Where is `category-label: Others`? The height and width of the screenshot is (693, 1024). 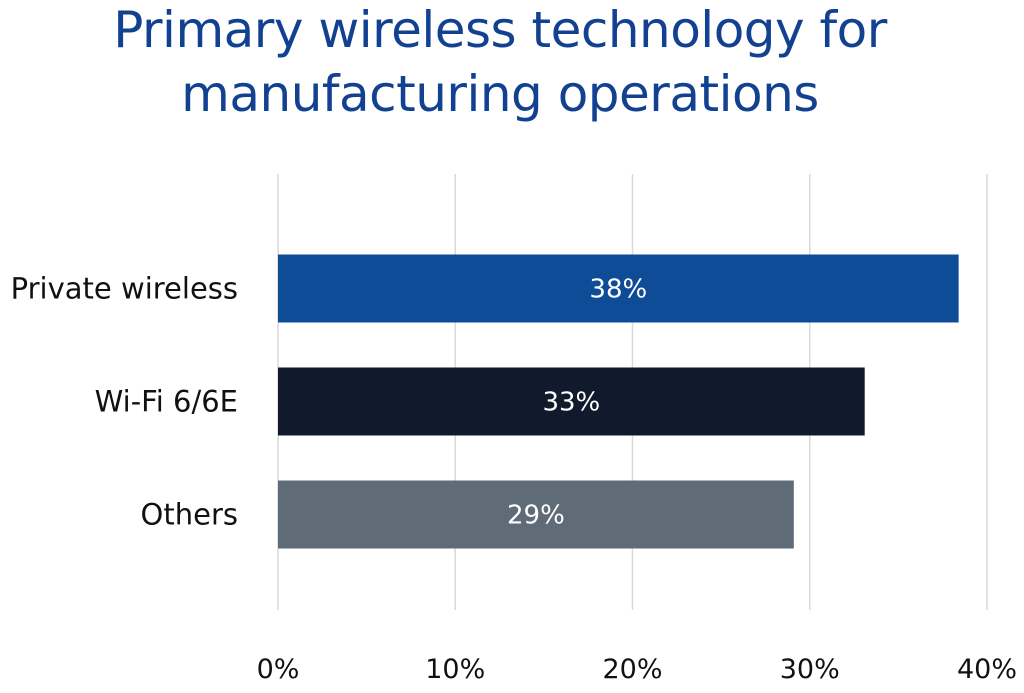
category-label: Others is located at coordinates (189, 515).